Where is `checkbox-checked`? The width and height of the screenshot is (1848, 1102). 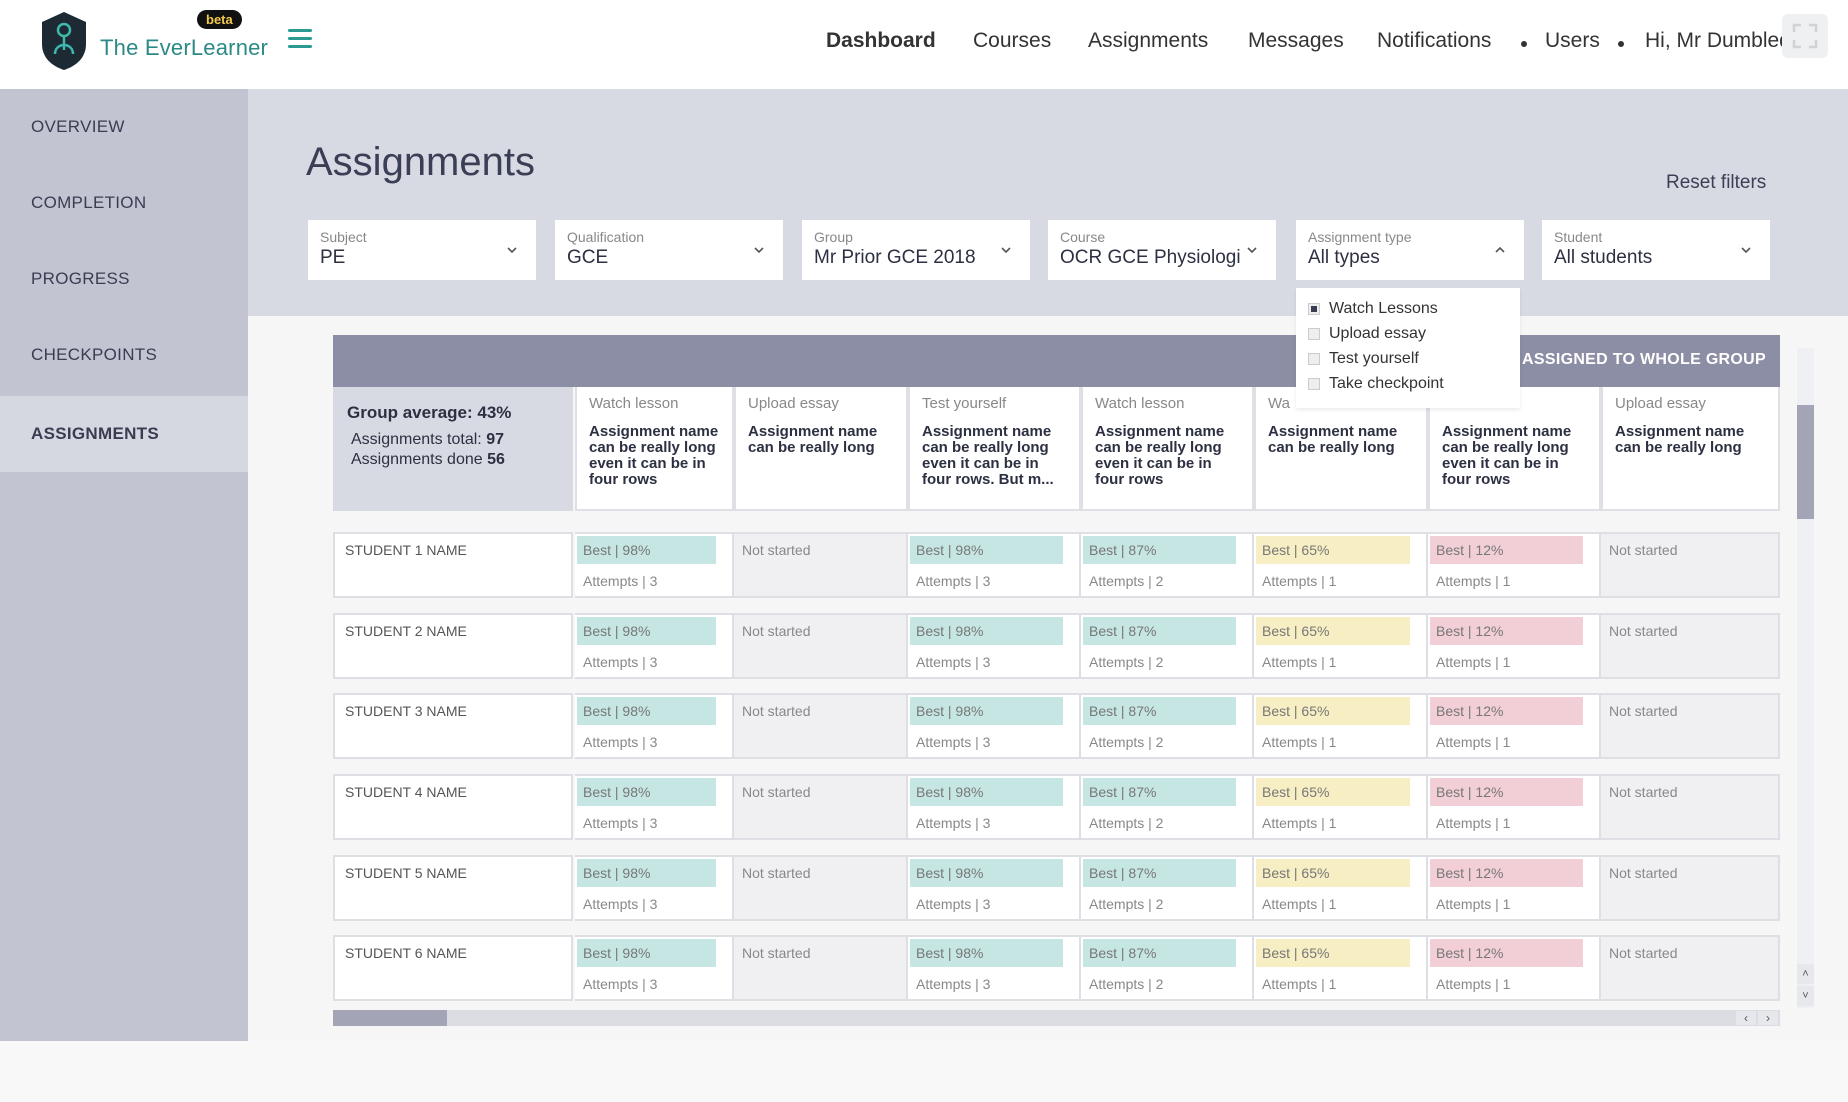 checkbox-checked is located at coordinates (1314, 308).